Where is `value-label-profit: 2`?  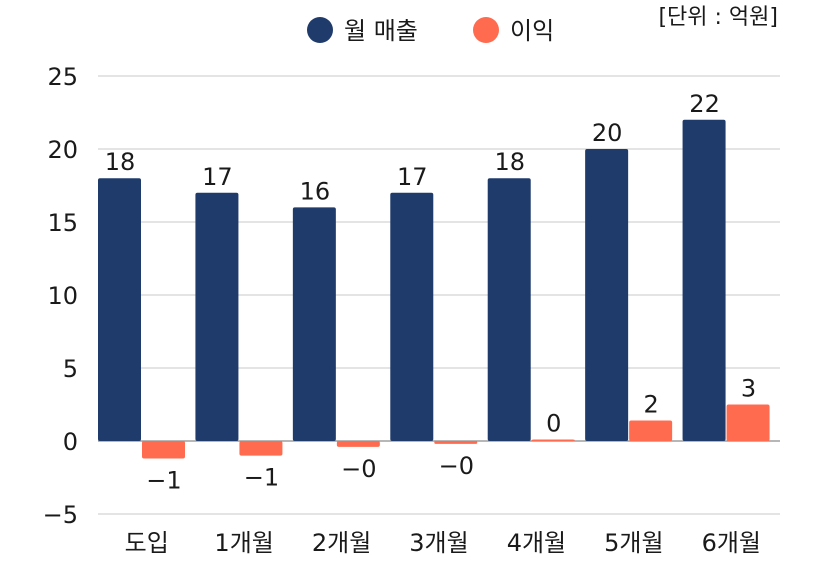 value-label-profit: 2 is located at coordinates (651, 405).